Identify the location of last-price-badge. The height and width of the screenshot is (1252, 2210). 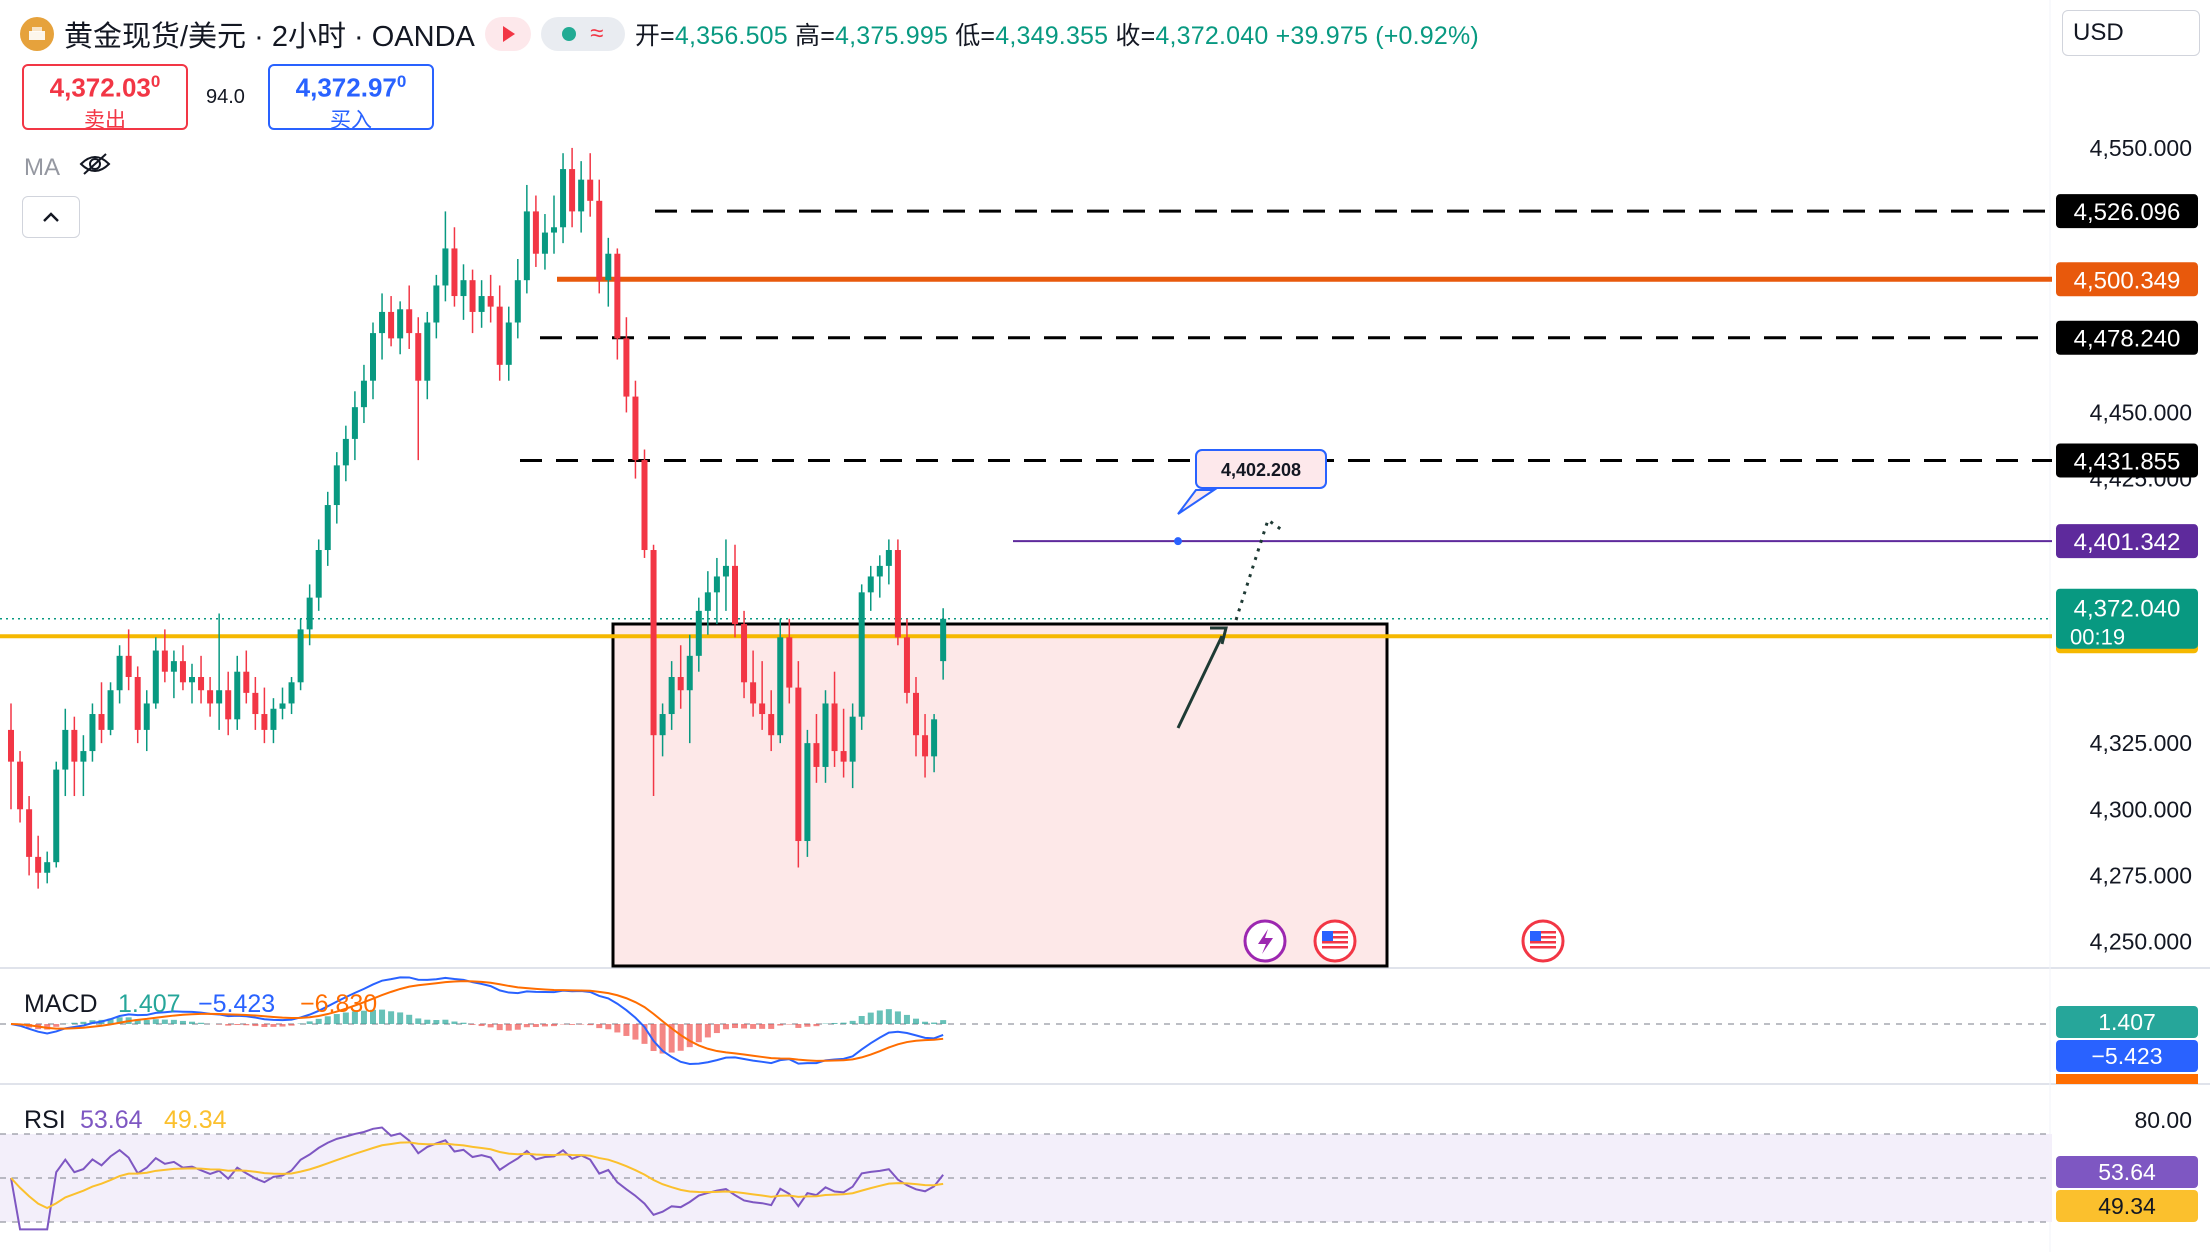
(2127, 618).